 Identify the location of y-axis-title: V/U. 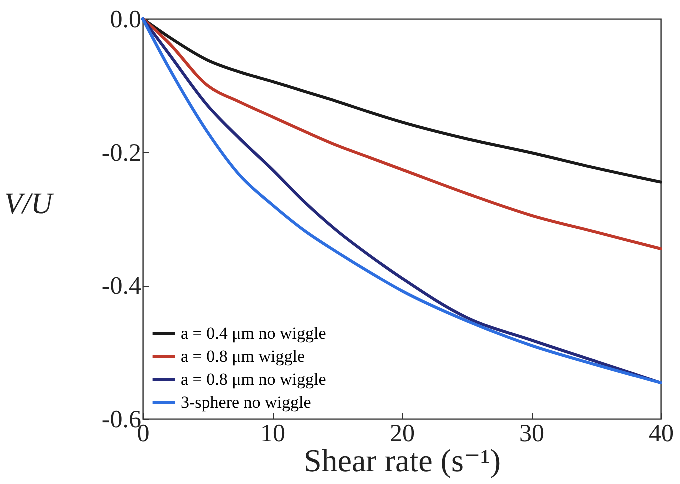
(29, 204).